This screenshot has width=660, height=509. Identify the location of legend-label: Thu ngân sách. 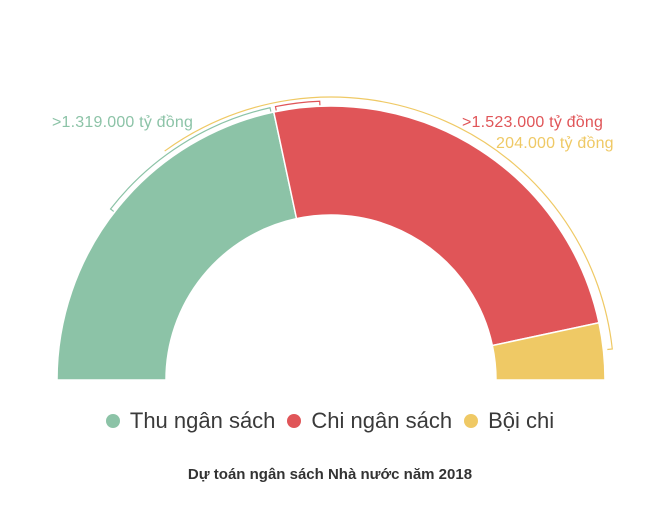
(202, 420).